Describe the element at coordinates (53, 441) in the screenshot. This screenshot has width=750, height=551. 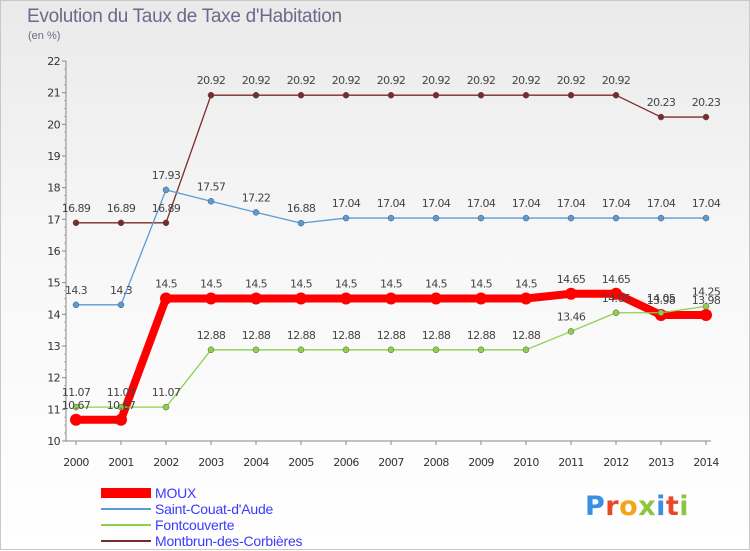
I see `y-tick-label: 10` at that location.